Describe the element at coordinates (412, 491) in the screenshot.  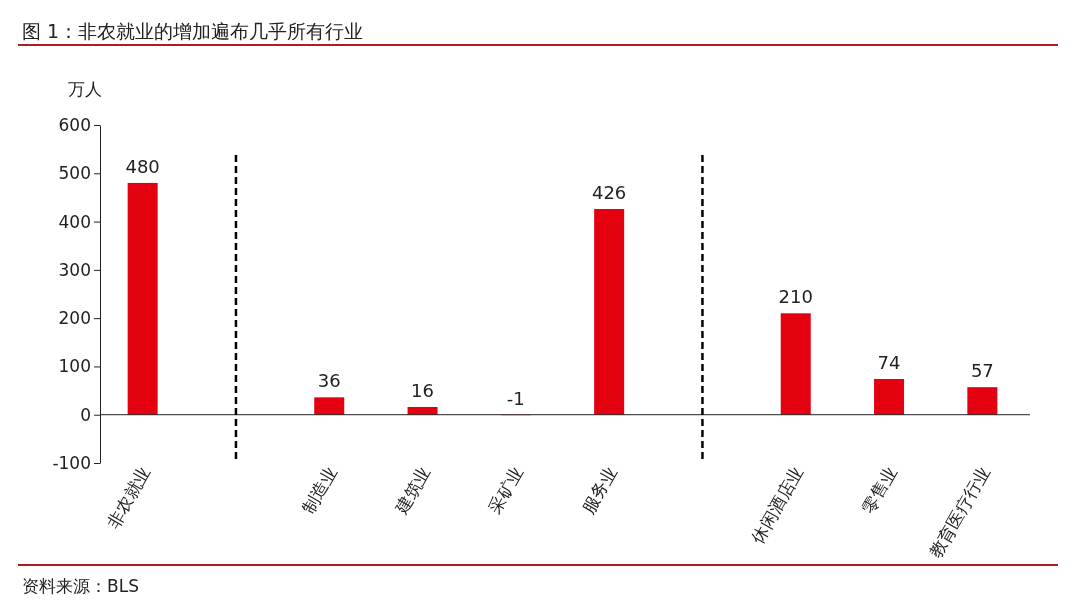
I see `x-tick-label: 建筑业` at that location.